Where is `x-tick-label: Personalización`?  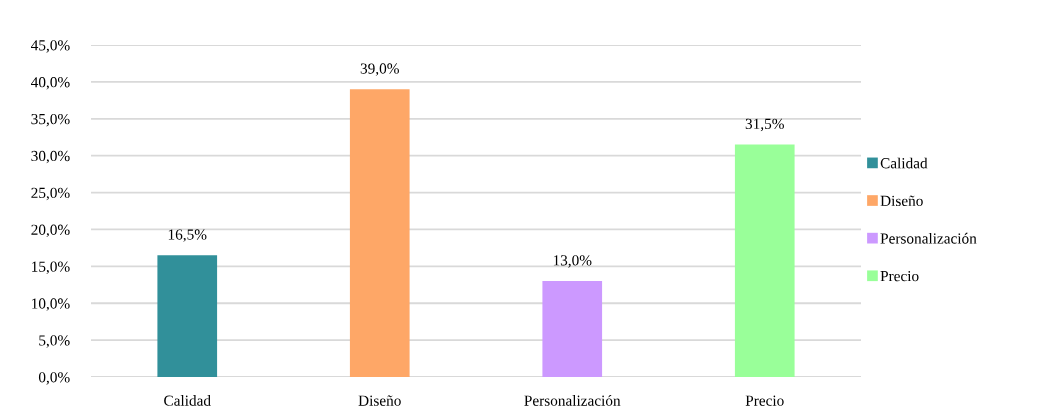 x-tick-label: Personalización is located at coordinates (572, 400).